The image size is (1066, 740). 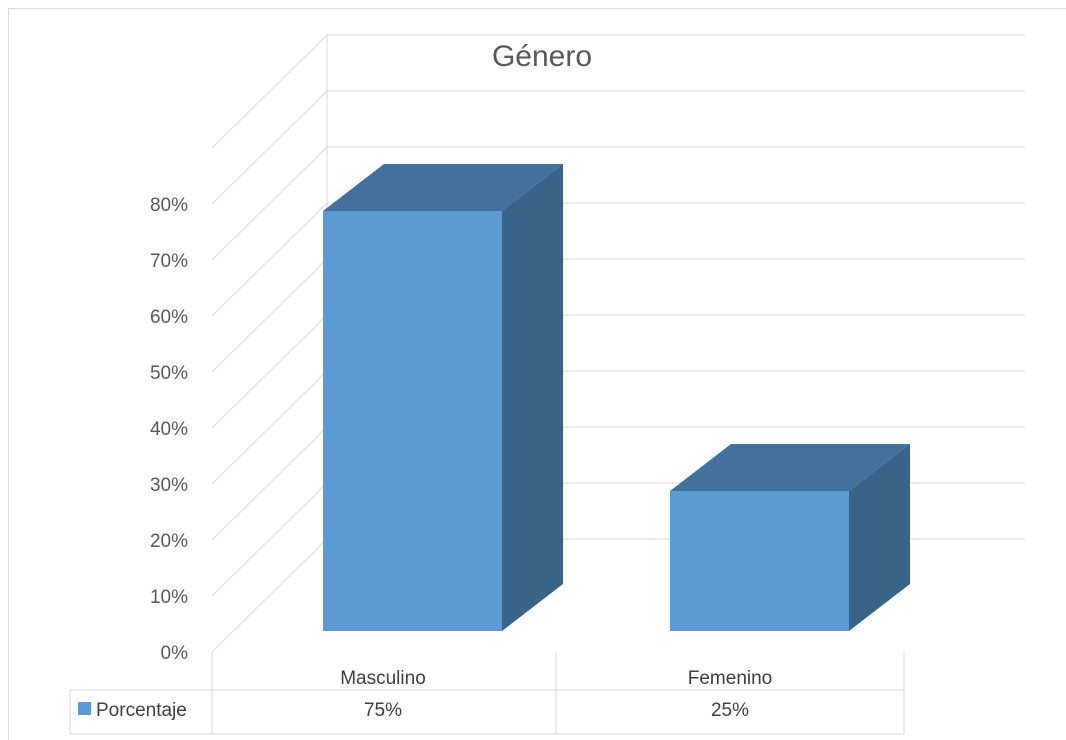 What do you see at coordinates (84, 708) in the screenshot?
I see `legend-swatch` at bounding box center [84, 708].